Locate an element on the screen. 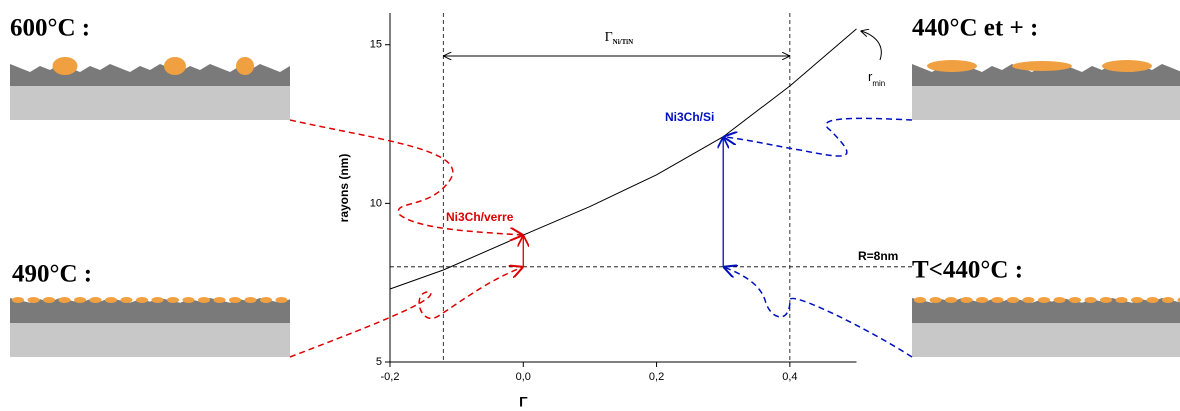 The height and width of the screenshot is (411, 1180). y-axis-label: rayons (nm) is located at coordinates (344, 188).